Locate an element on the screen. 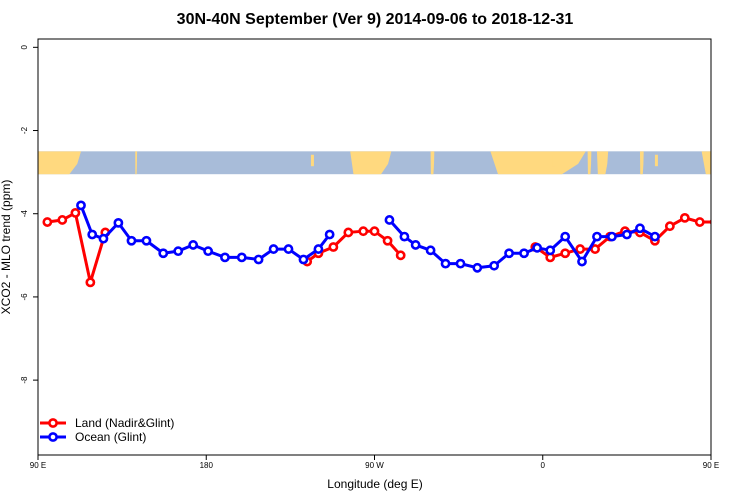 Image resolution: width=750 pixels, height=500 pixels. x-tick-label: 0 is located at coordinates (543, 465).